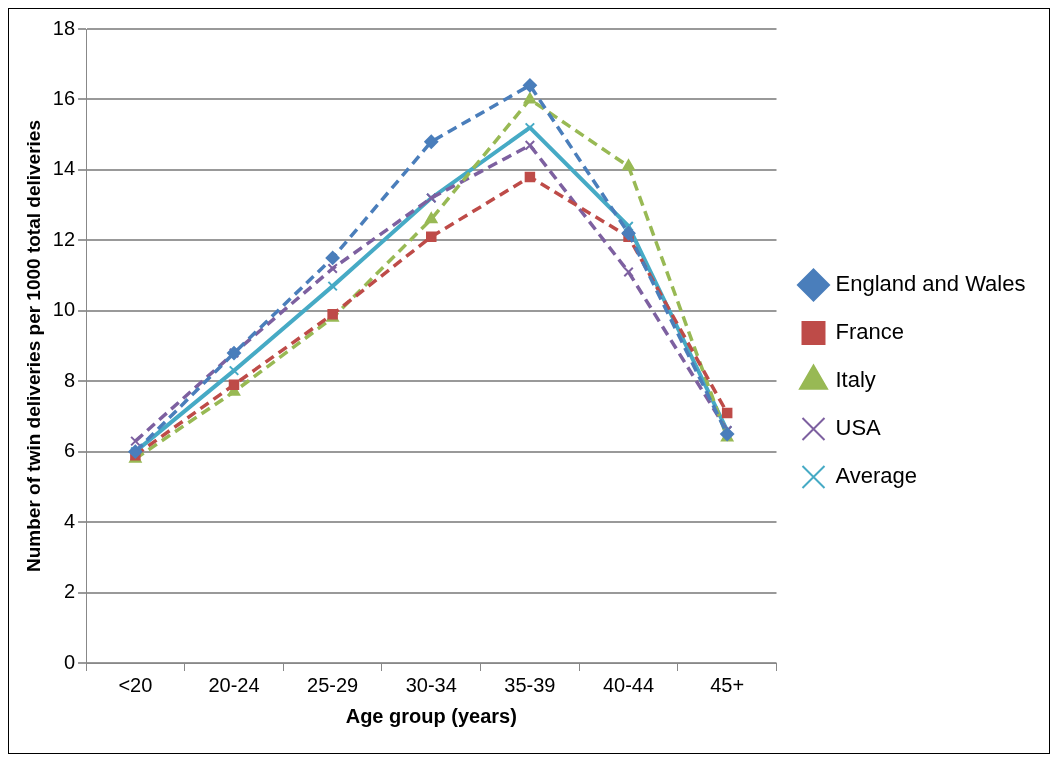 This screenshot has height=764, width=1060. Describe the element at coordinates (64, 97) in the screenshot. I see `y-tick-label: 16` at that location.